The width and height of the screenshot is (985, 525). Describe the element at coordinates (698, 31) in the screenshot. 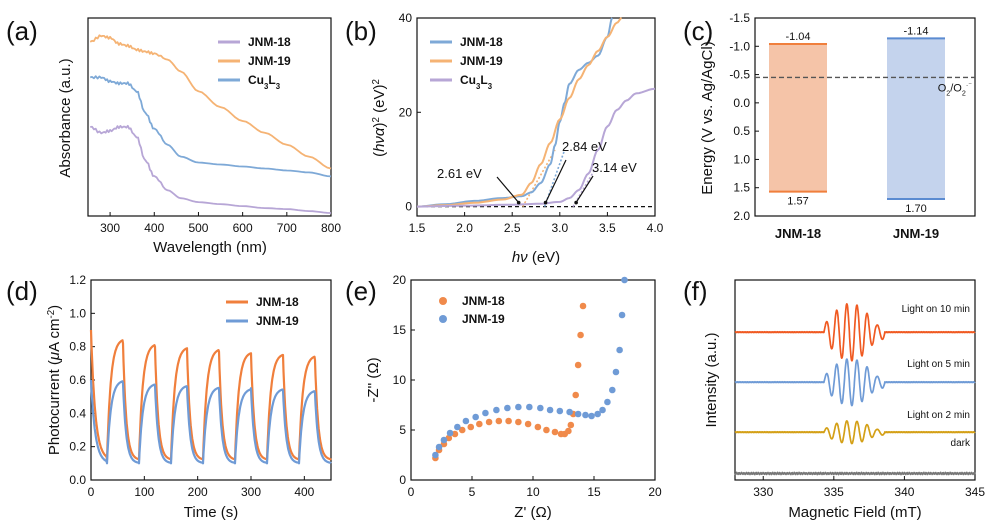

I see `panel-label: (c)` at that location.